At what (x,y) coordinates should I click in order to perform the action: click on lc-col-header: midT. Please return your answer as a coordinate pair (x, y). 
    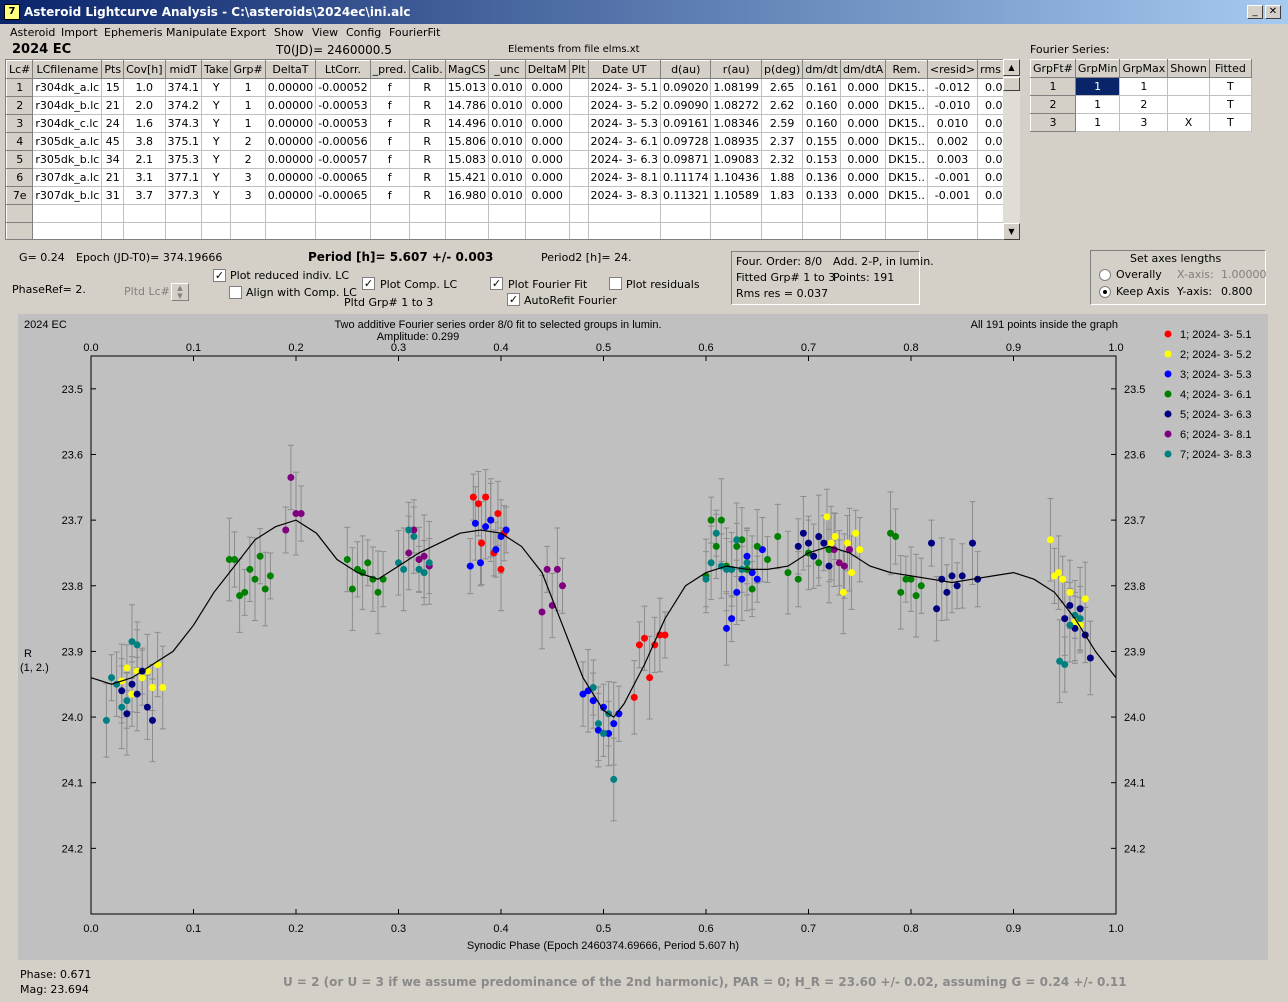
    Looking at the image, I should click on (183, 69).